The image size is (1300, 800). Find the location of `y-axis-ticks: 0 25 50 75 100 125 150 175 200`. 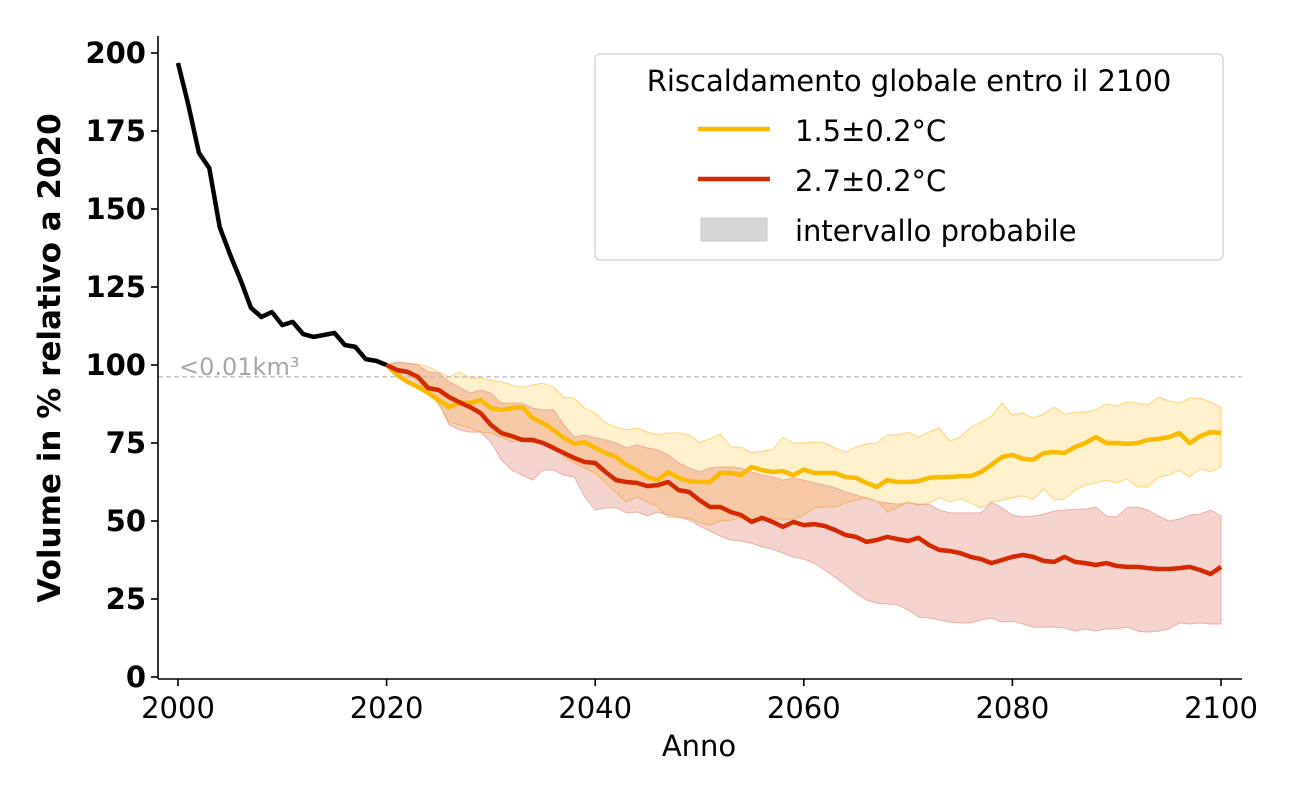

y-axis-ticks: 0 25 50 75 100 125 150 175 200 is located at coordinates (121, 365).